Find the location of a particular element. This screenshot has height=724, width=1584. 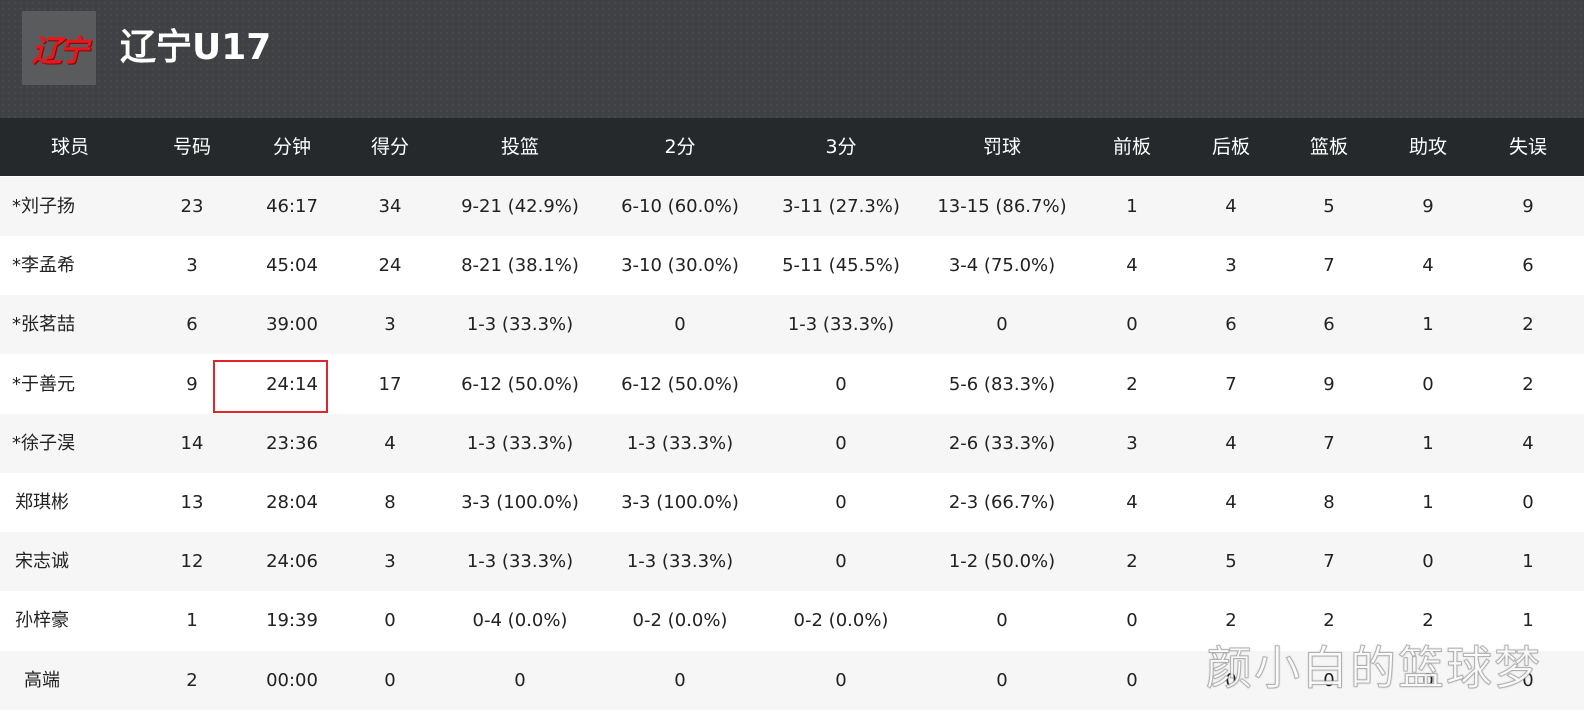

column-header-fg: 投篮 is located at coordinates (519, 147).